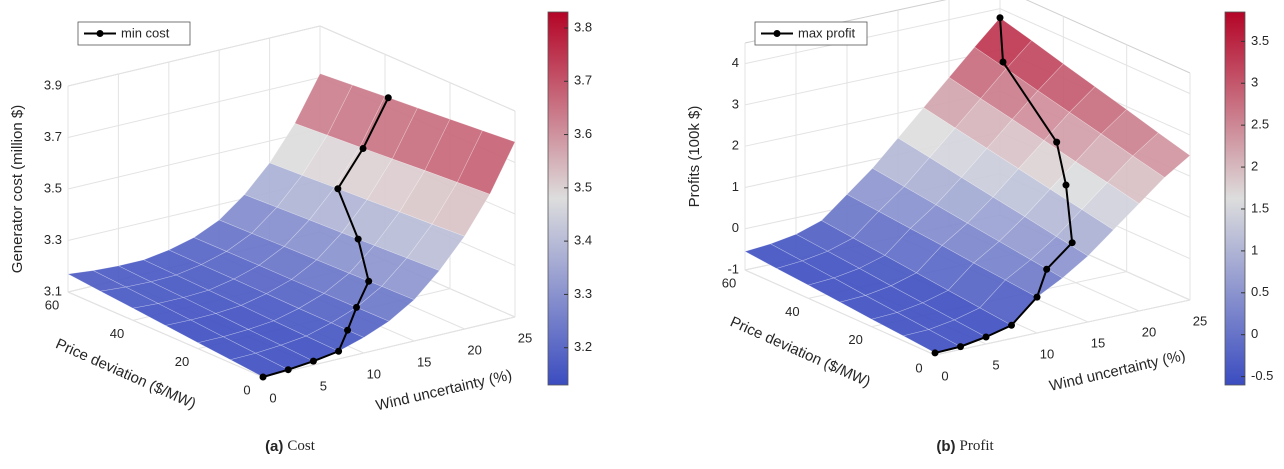 This screenshot has width=1284, height=469. What do you see at coordinates (17, 189) in the screenshot?
I see `z-axis-title: Generator cost (million $)` at bounding box center [17, 189].